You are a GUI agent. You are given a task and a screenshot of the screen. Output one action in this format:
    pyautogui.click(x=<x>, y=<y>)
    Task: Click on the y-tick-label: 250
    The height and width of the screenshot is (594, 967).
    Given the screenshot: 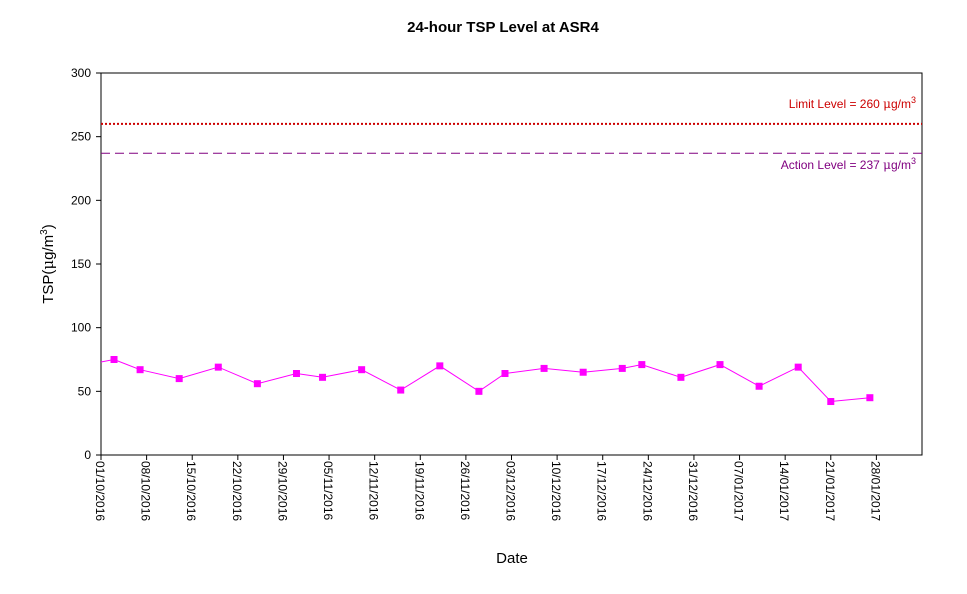 What is the action you would take?
    pyautogui.click(x=81, y=137)
    